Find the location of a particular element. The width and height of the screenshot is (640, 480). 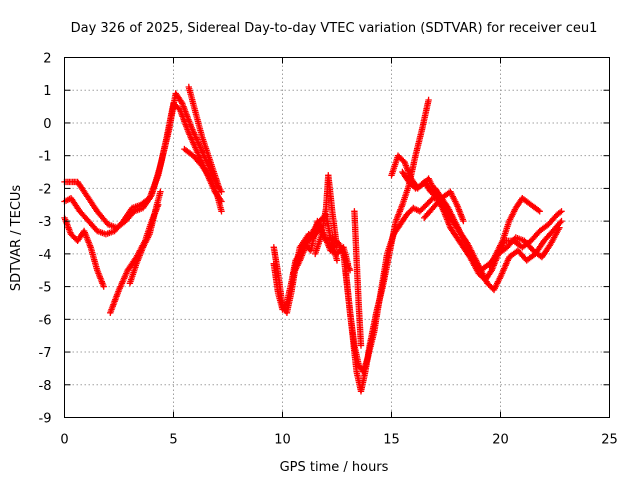

x-tick-label: 15 is located at coordinates (391, 440).